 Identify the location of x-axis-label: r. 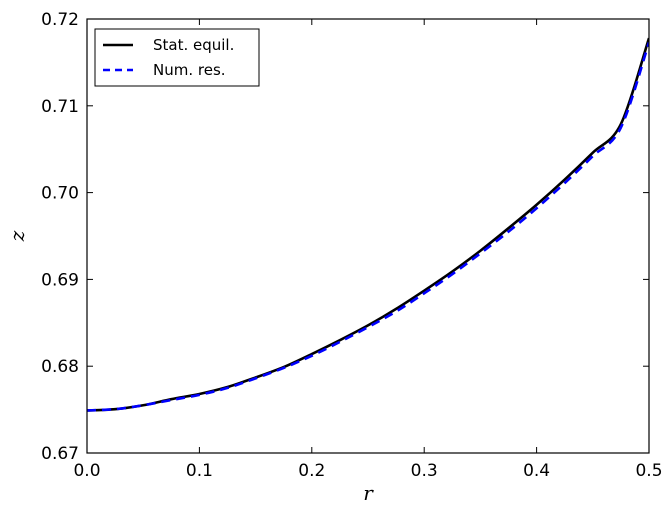
(368, 493).